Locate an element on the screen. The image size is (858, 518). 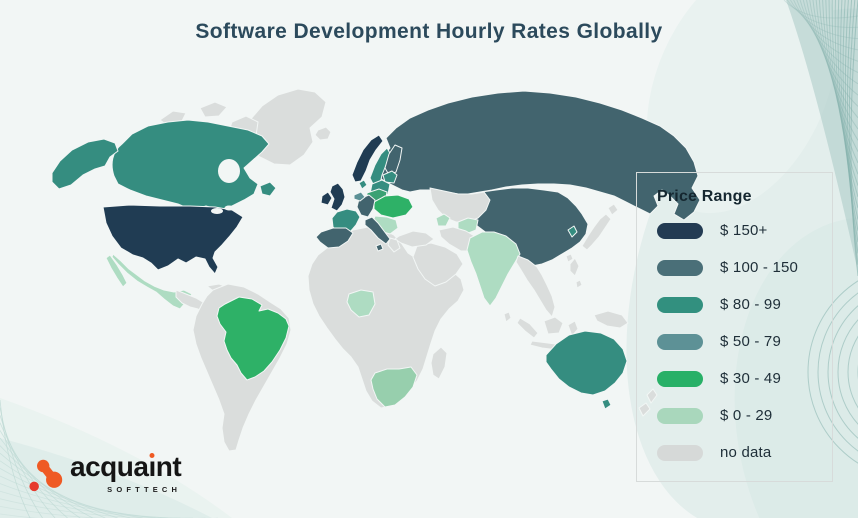
country-denmark is located at coordinates (363, 184).